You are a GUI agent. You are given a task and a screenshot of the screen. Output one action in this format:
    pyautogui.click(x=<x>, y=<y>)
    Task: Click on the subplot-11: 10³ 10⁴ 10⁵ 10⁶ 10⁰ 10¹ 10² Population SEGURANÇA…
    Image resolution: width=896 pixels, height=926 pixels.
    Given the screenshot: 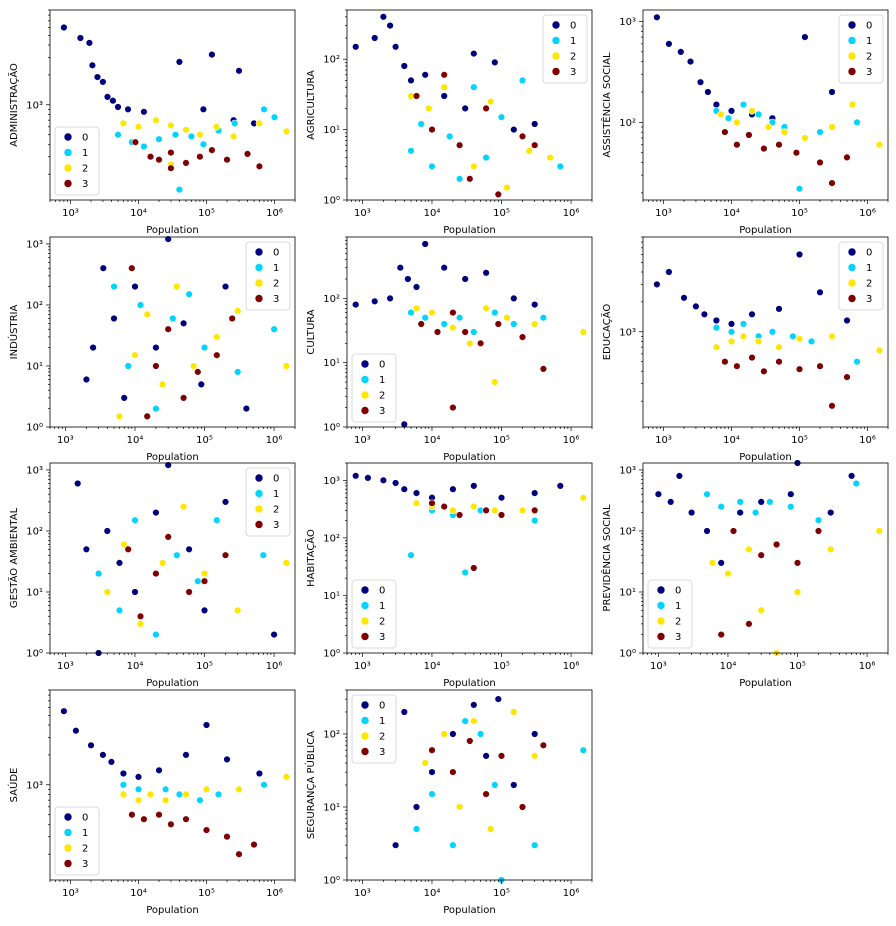 What is the action you would take?
    pyautogui.click(x=448, y=802)
    